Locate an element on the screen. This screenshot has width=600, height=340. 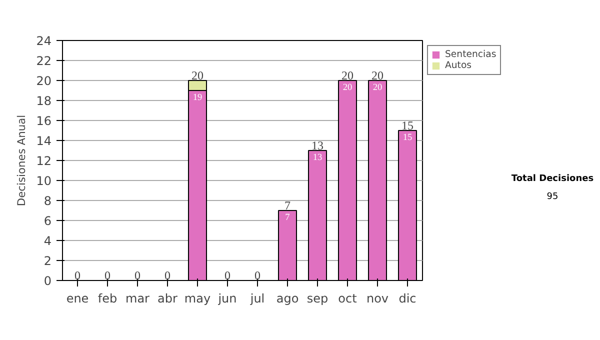
y-tick-label: 0 is located at coordinates (48, 281).